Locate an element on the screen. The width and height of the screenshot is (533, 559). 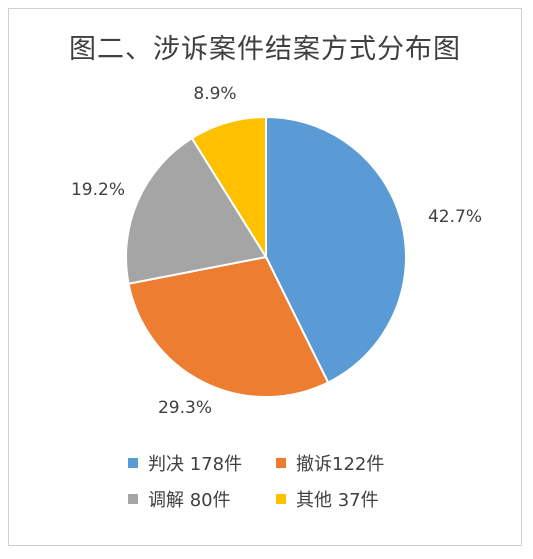
data-label-other: 8.9% is located at coordinates (214, 94).